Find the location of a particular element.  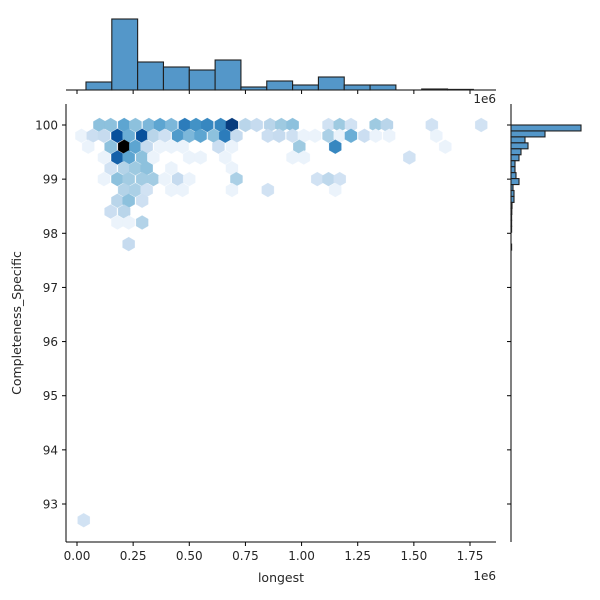

y-tick-label: 94 is located at coordinates (50, 450).